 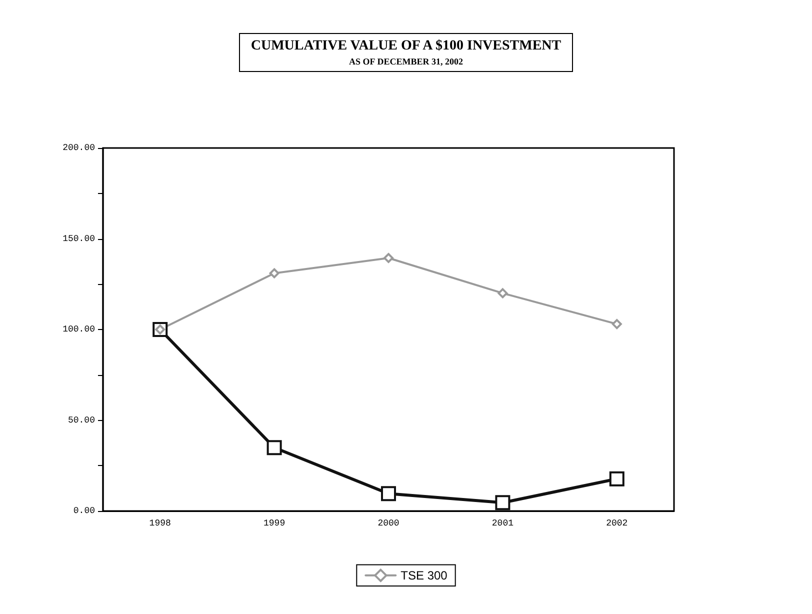 What do you see at coordinates (274, 523) in the screenshot?
I see `x-tick-label: 1999` at bounding box center [274, 523].